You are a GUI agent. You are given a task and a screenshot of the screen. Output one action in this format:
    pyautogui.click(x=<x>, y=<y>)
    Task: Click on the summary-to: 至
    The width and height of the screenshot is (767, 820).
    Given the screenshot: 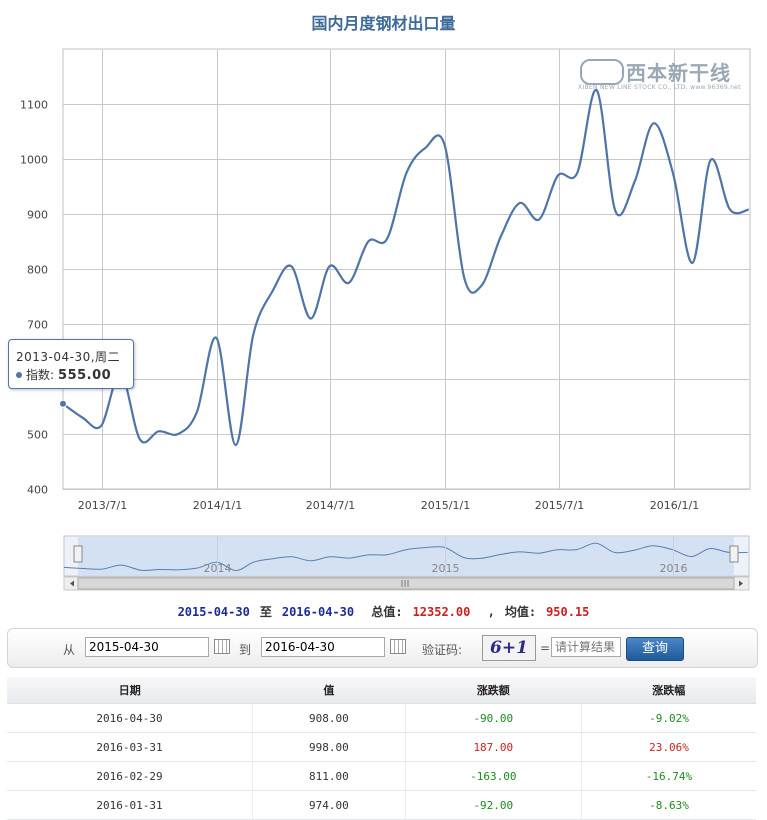 What is the action you would take?
    pyautogui.click(x=265, y=612)
    